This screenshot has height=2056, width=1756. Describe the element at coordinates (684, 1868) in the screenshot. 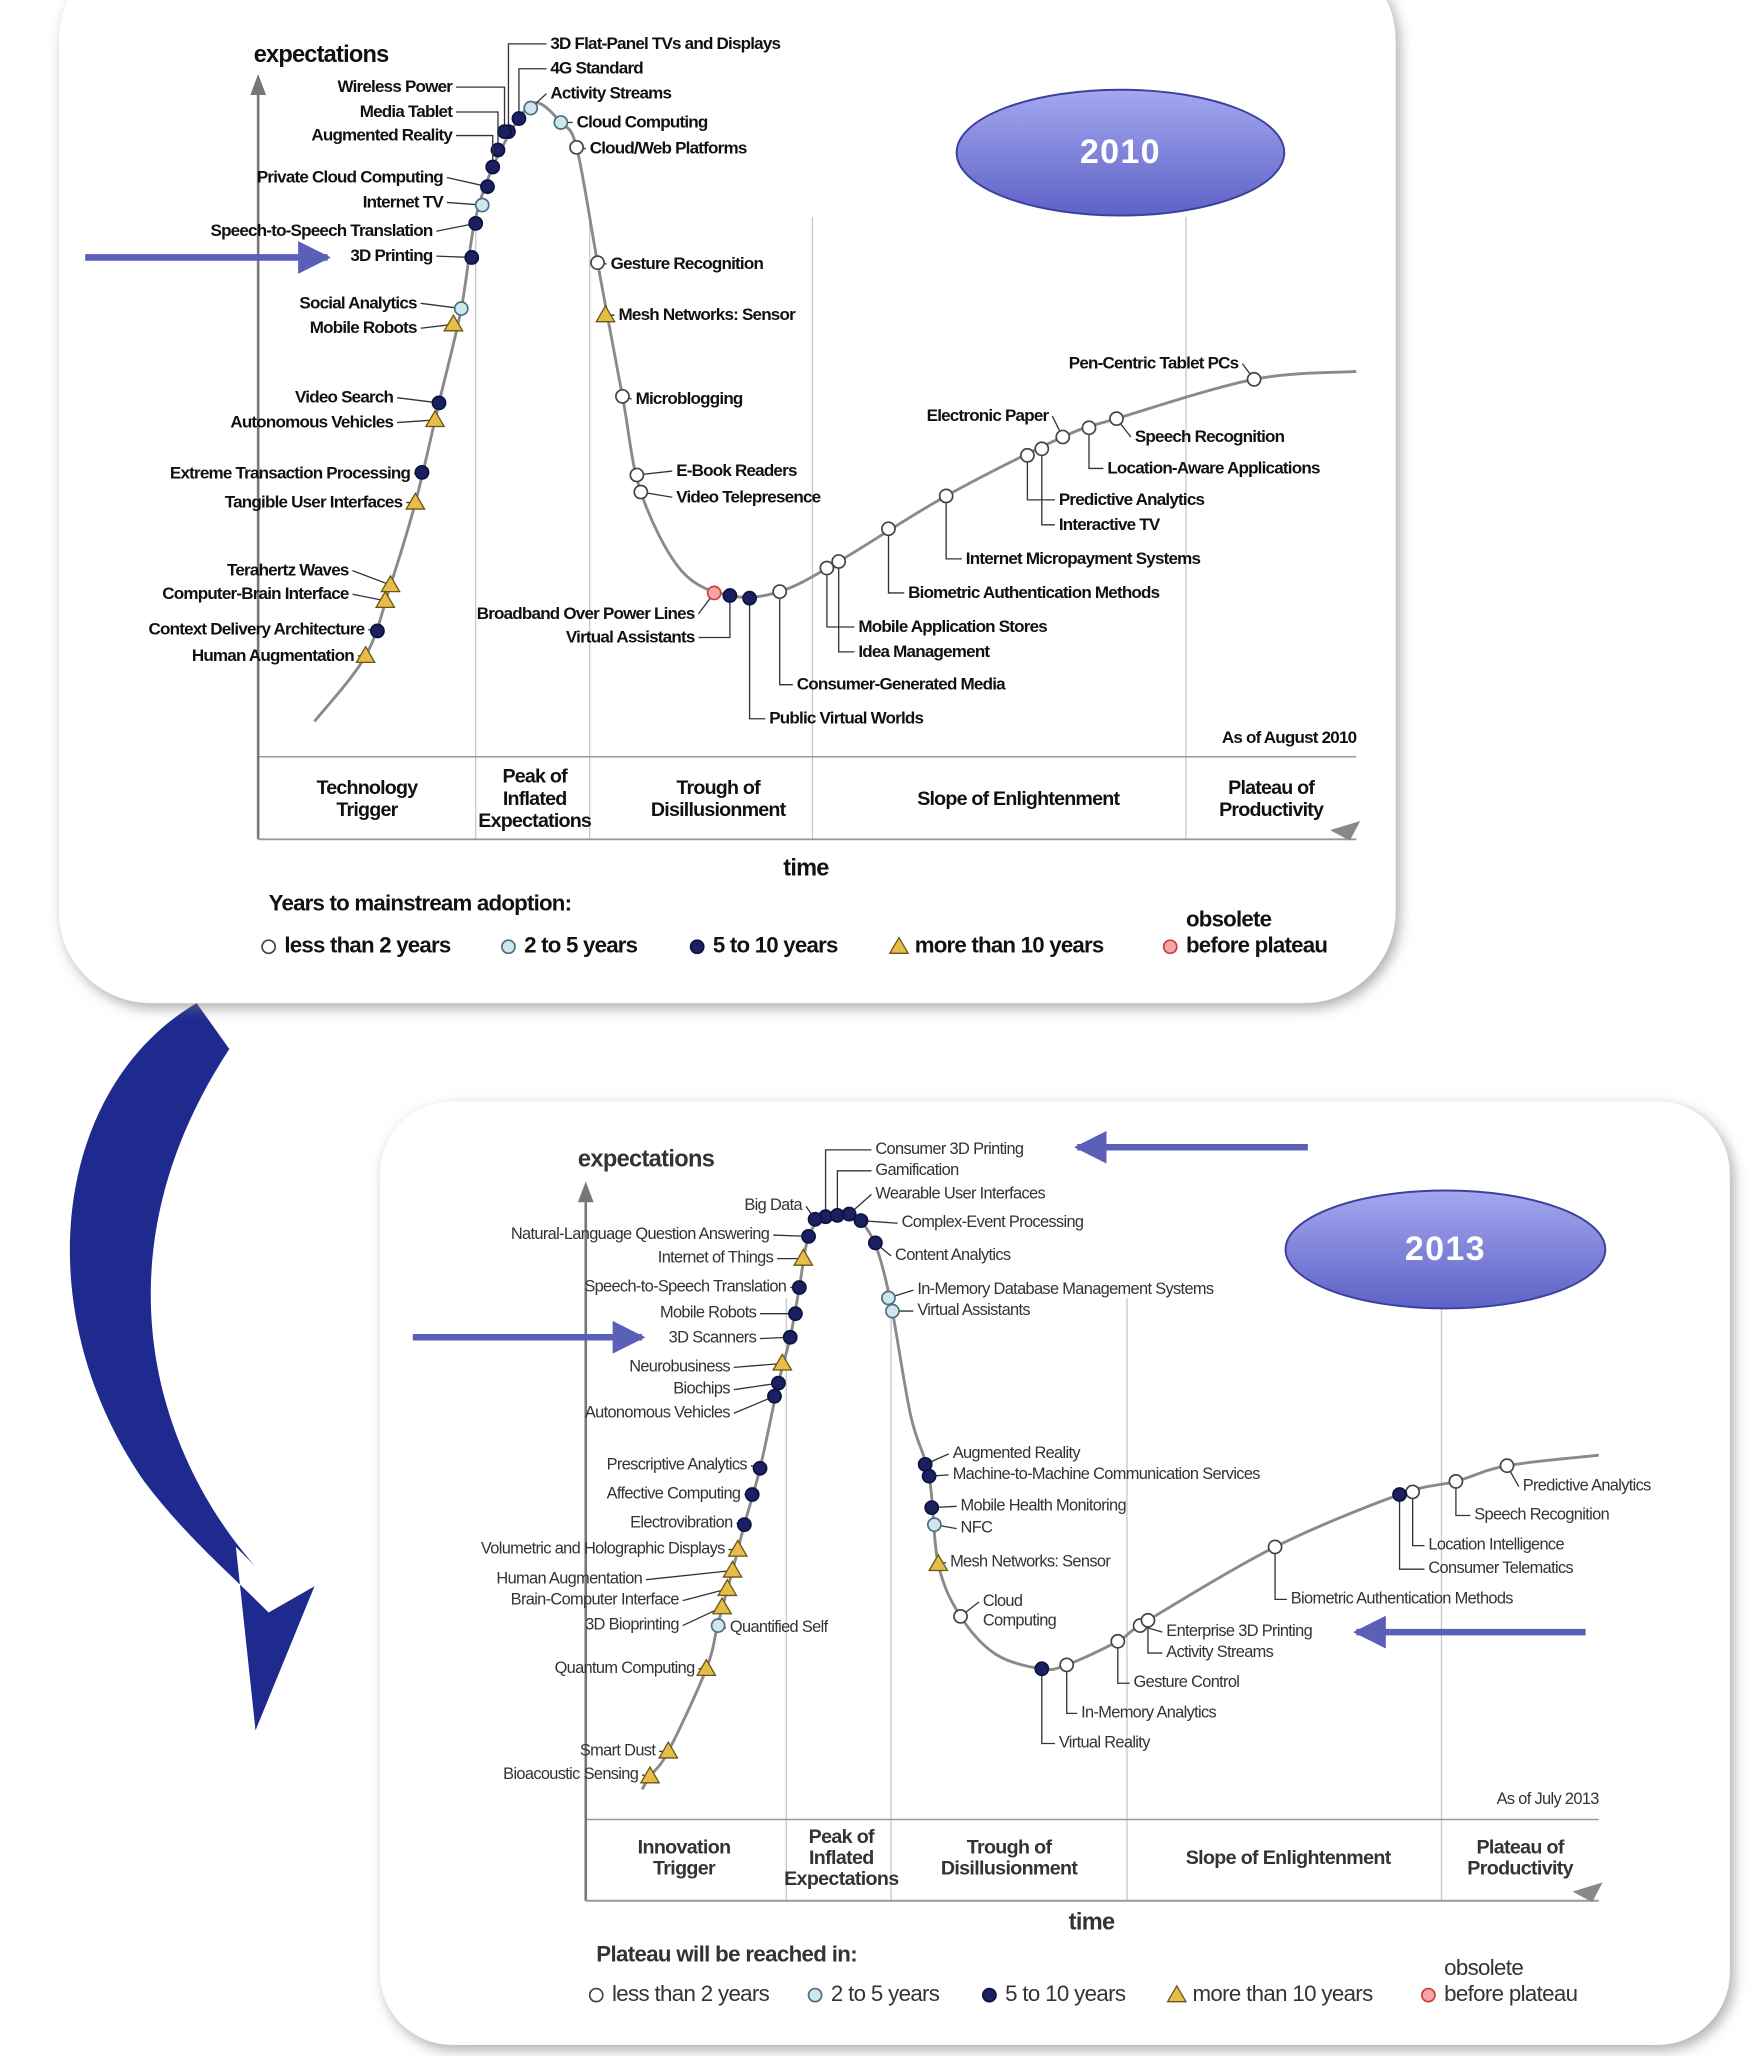

I see `phase-label-line: Trigger` at that location.